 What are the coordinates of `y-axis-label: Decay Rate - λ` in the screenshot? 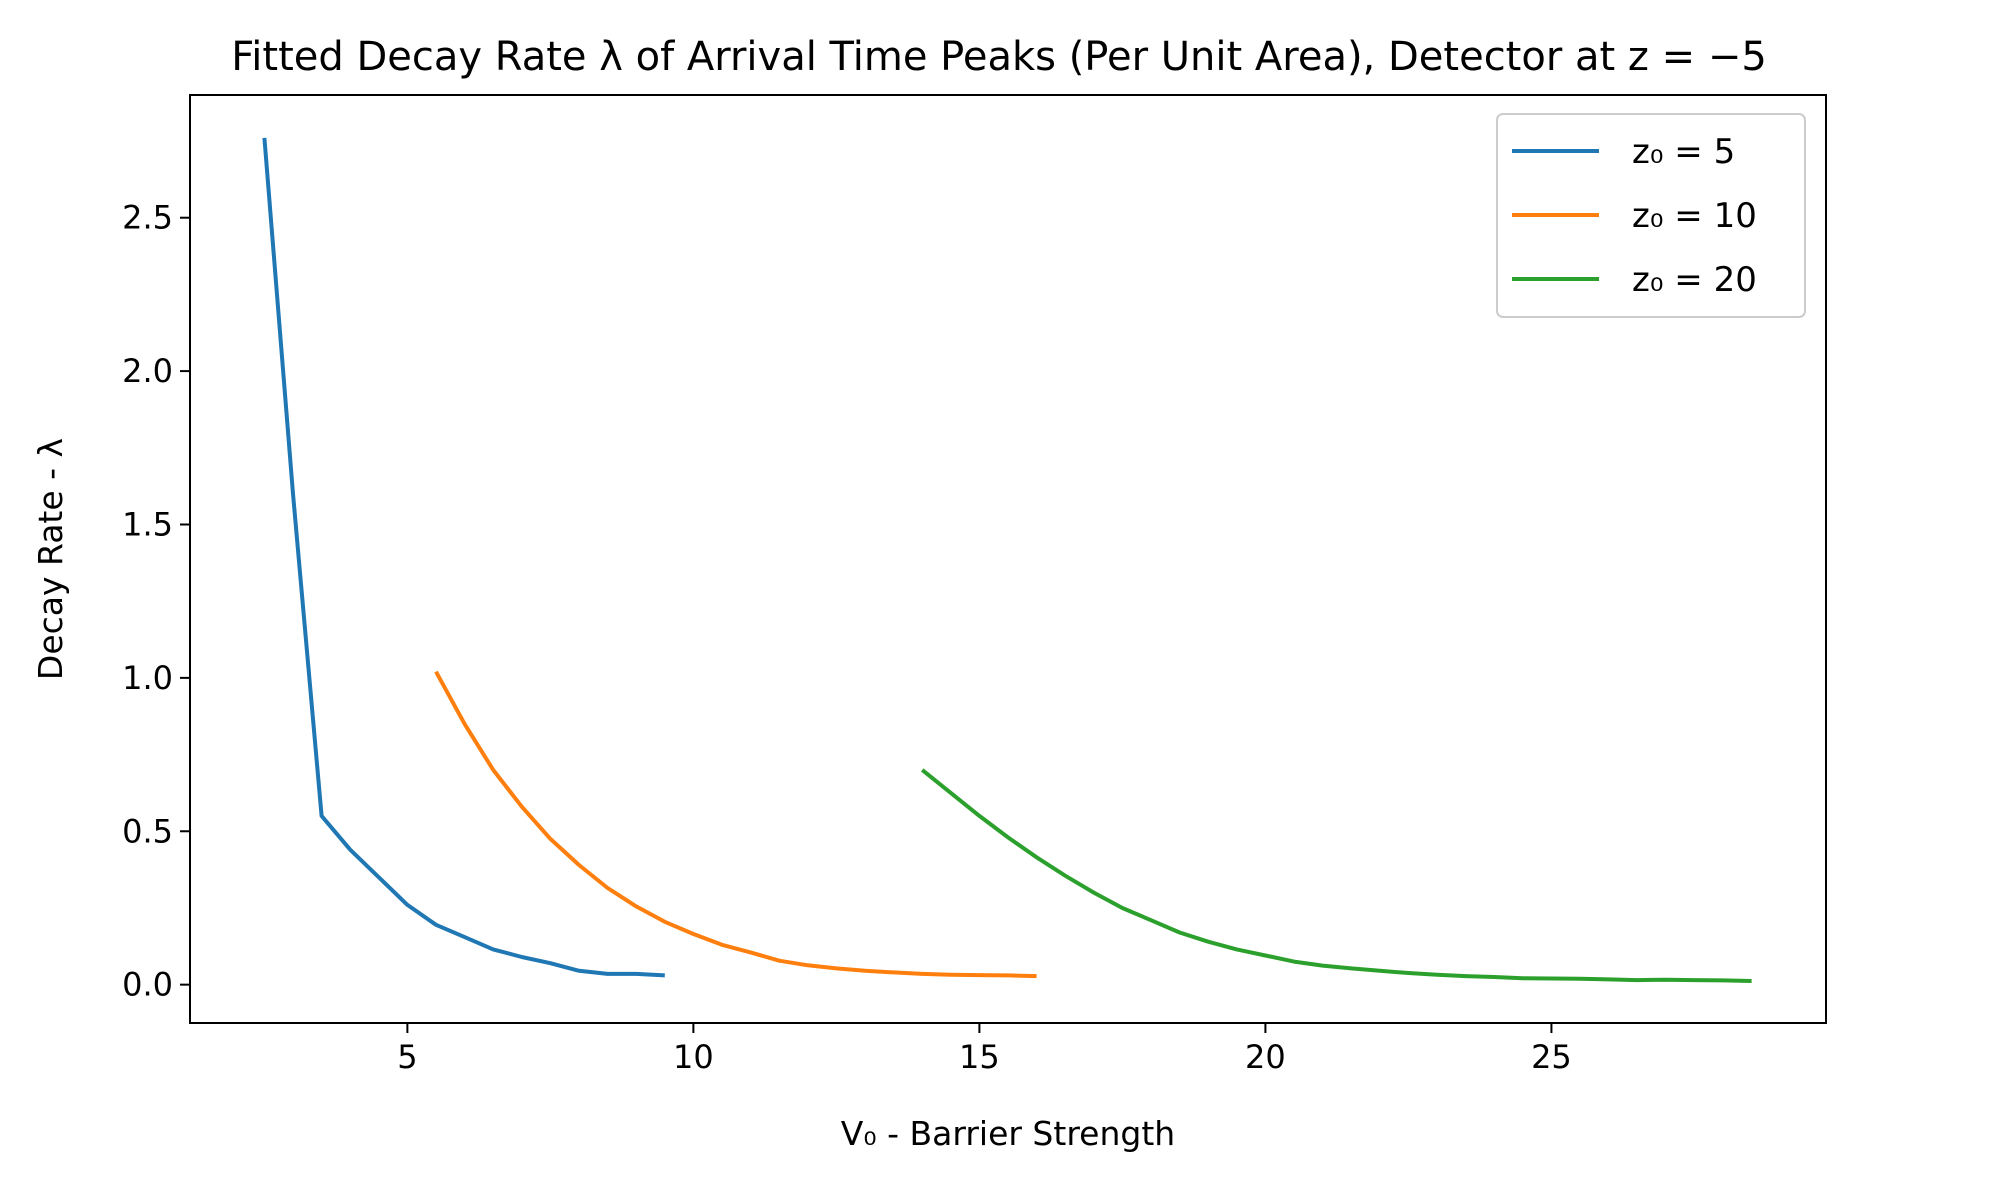 It's located at (50, 559).